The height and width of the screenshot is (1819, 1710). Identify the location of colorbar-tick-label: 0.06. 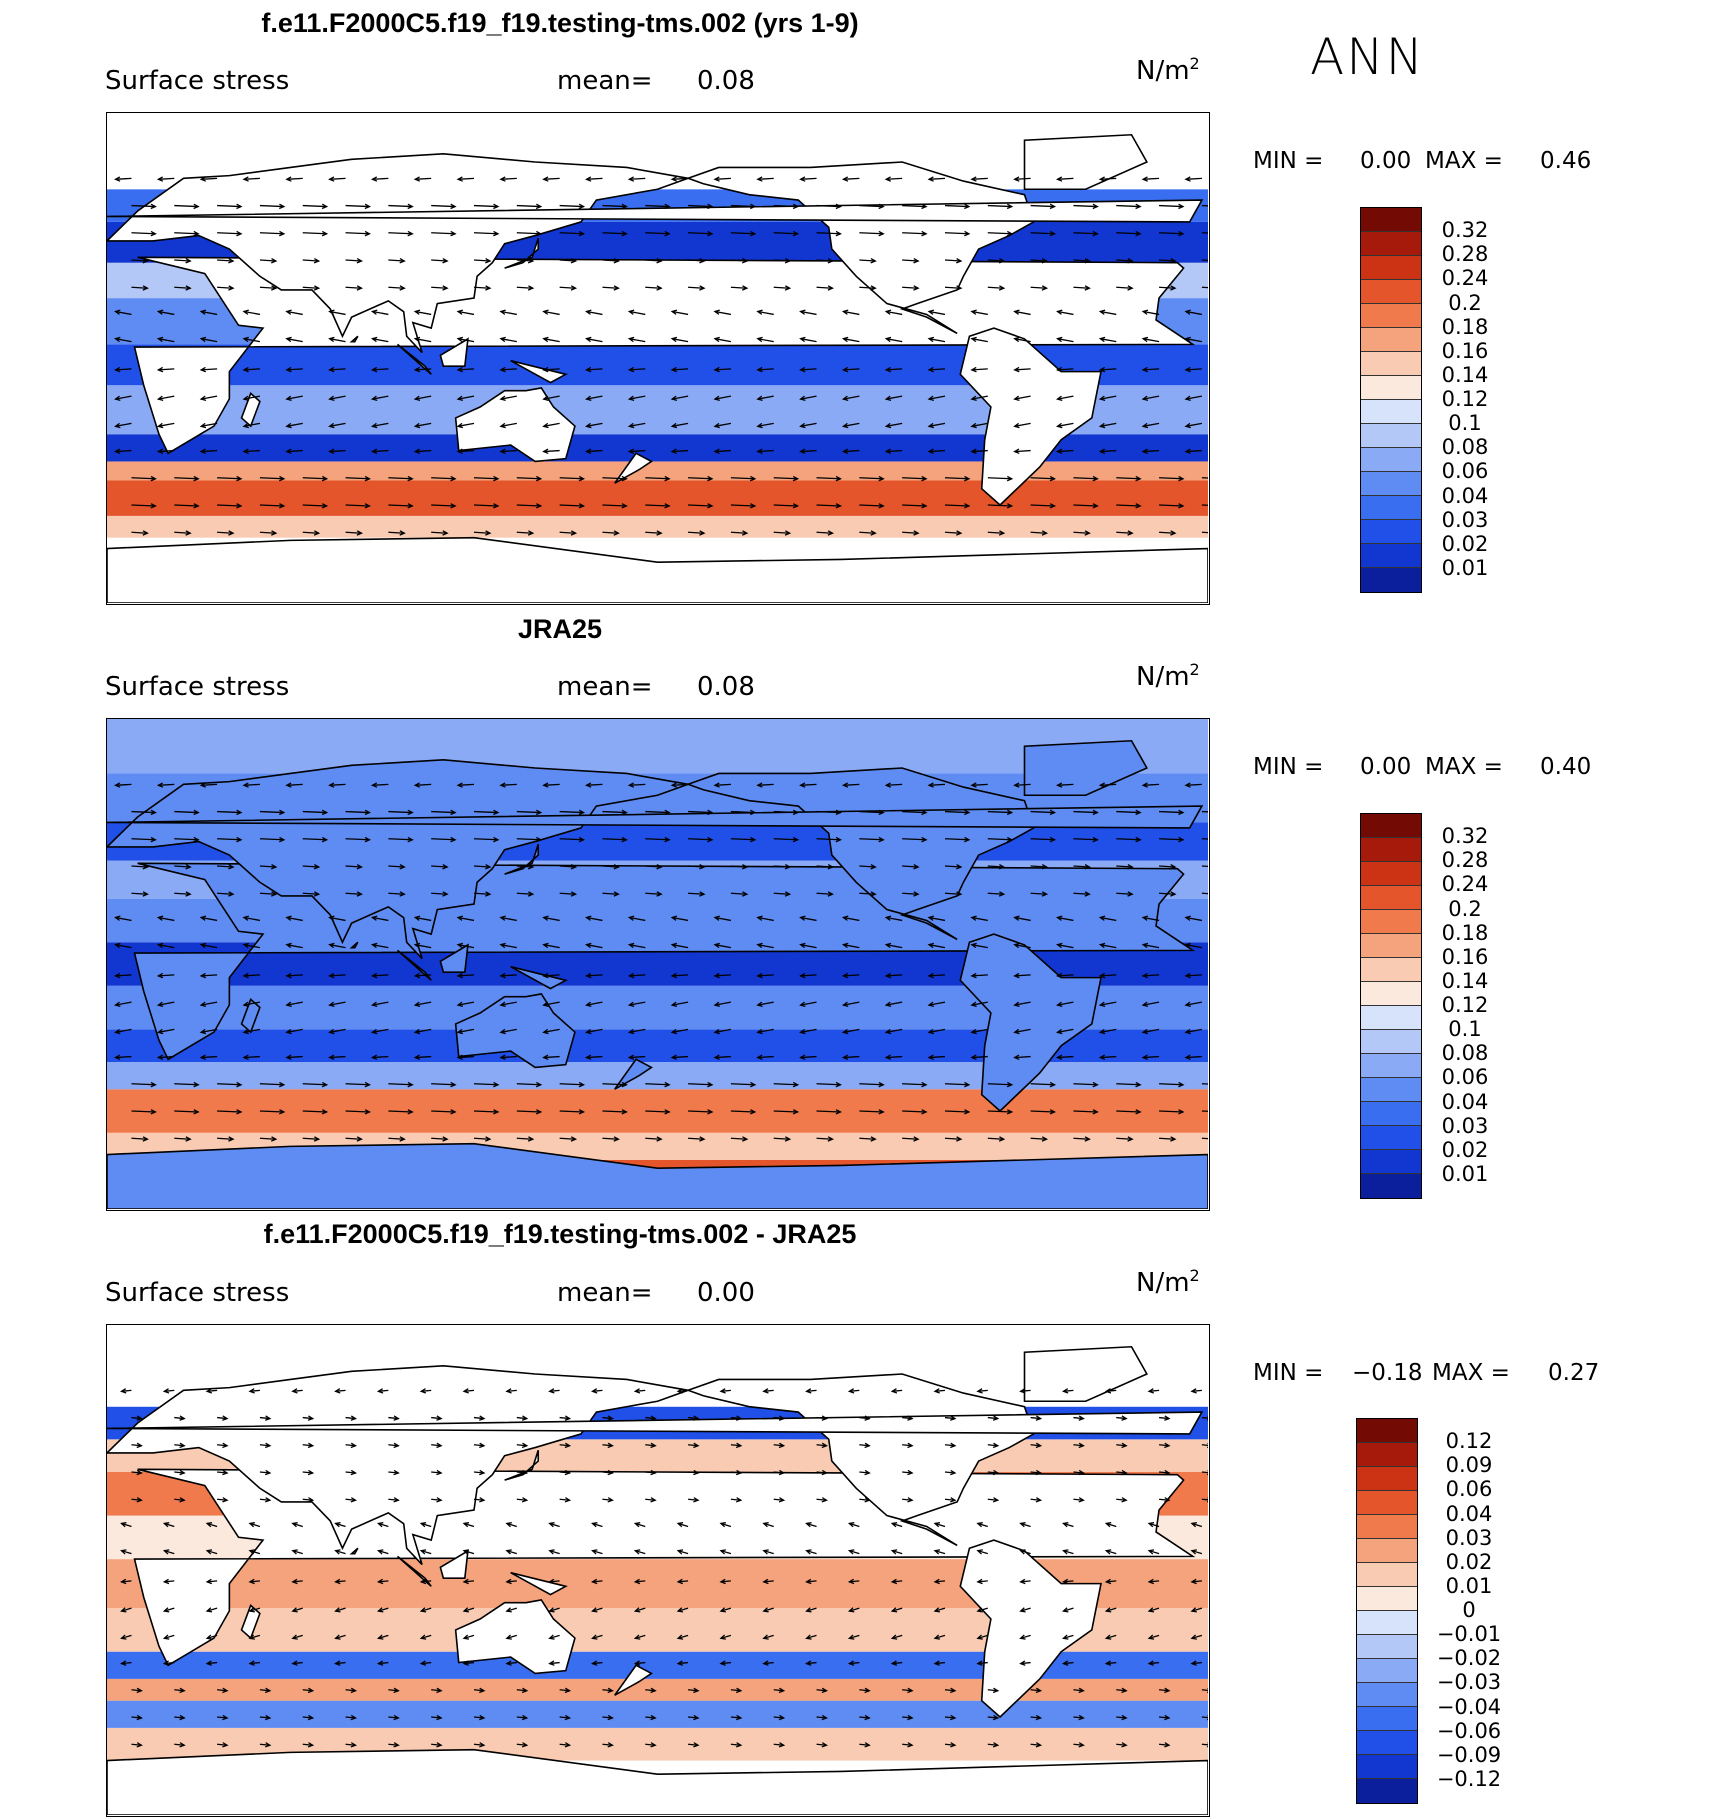
(1469, 1489).